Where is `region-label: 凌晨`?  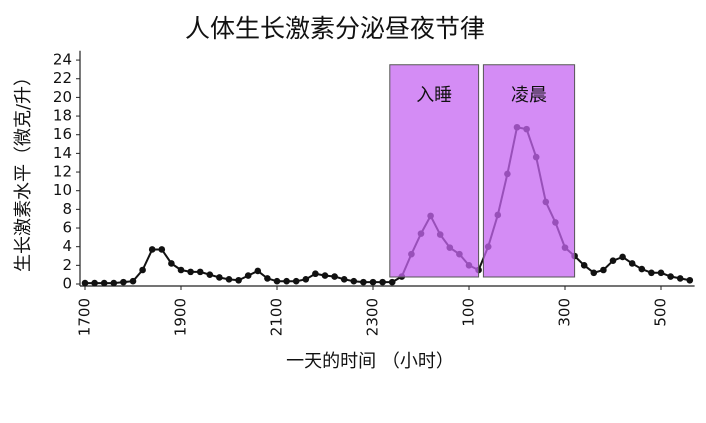
region-label: 凌晨 is located at coordinates (529, 95).